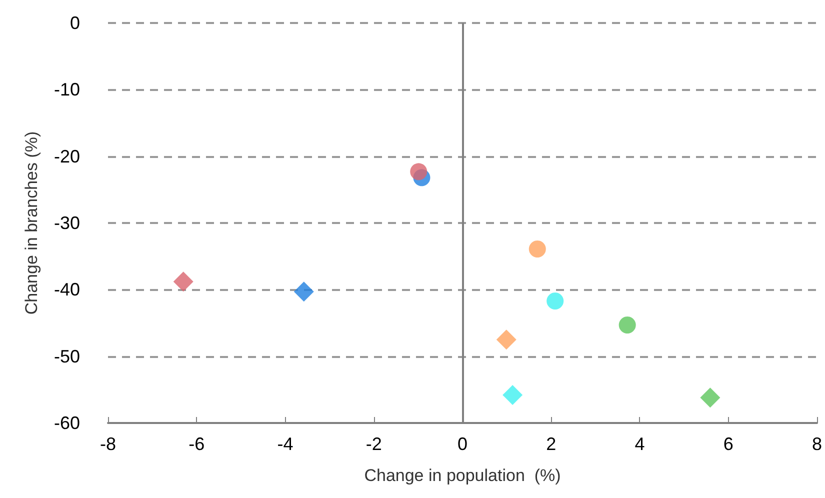  What do you see at coordinates (67, 223) in the screenshot?
I see `y-tick-label: -30` at bounding box center [67, 223].